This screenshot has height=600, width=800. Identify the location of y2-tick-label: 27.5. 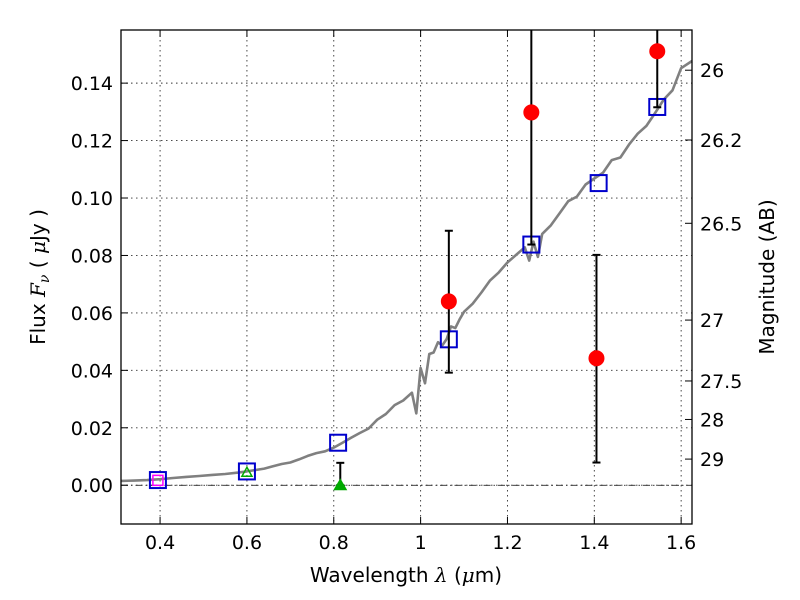
(721, 382).